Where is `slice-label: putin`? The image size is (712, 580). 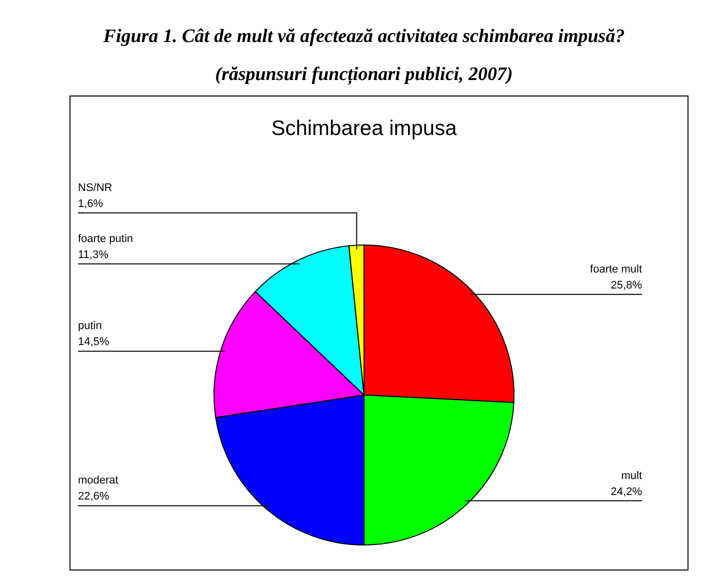 slice-label: putin is located at coordinates (90, 326).